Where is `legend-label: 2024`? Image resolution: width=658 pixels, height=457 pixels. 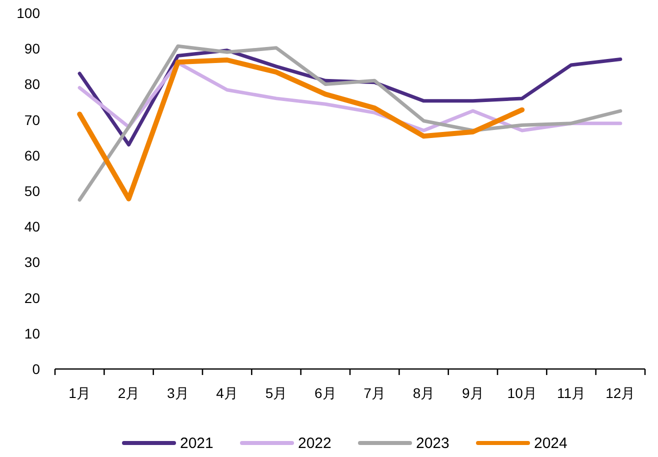
legend-label: 2024 is located at coordinates (551, 443).